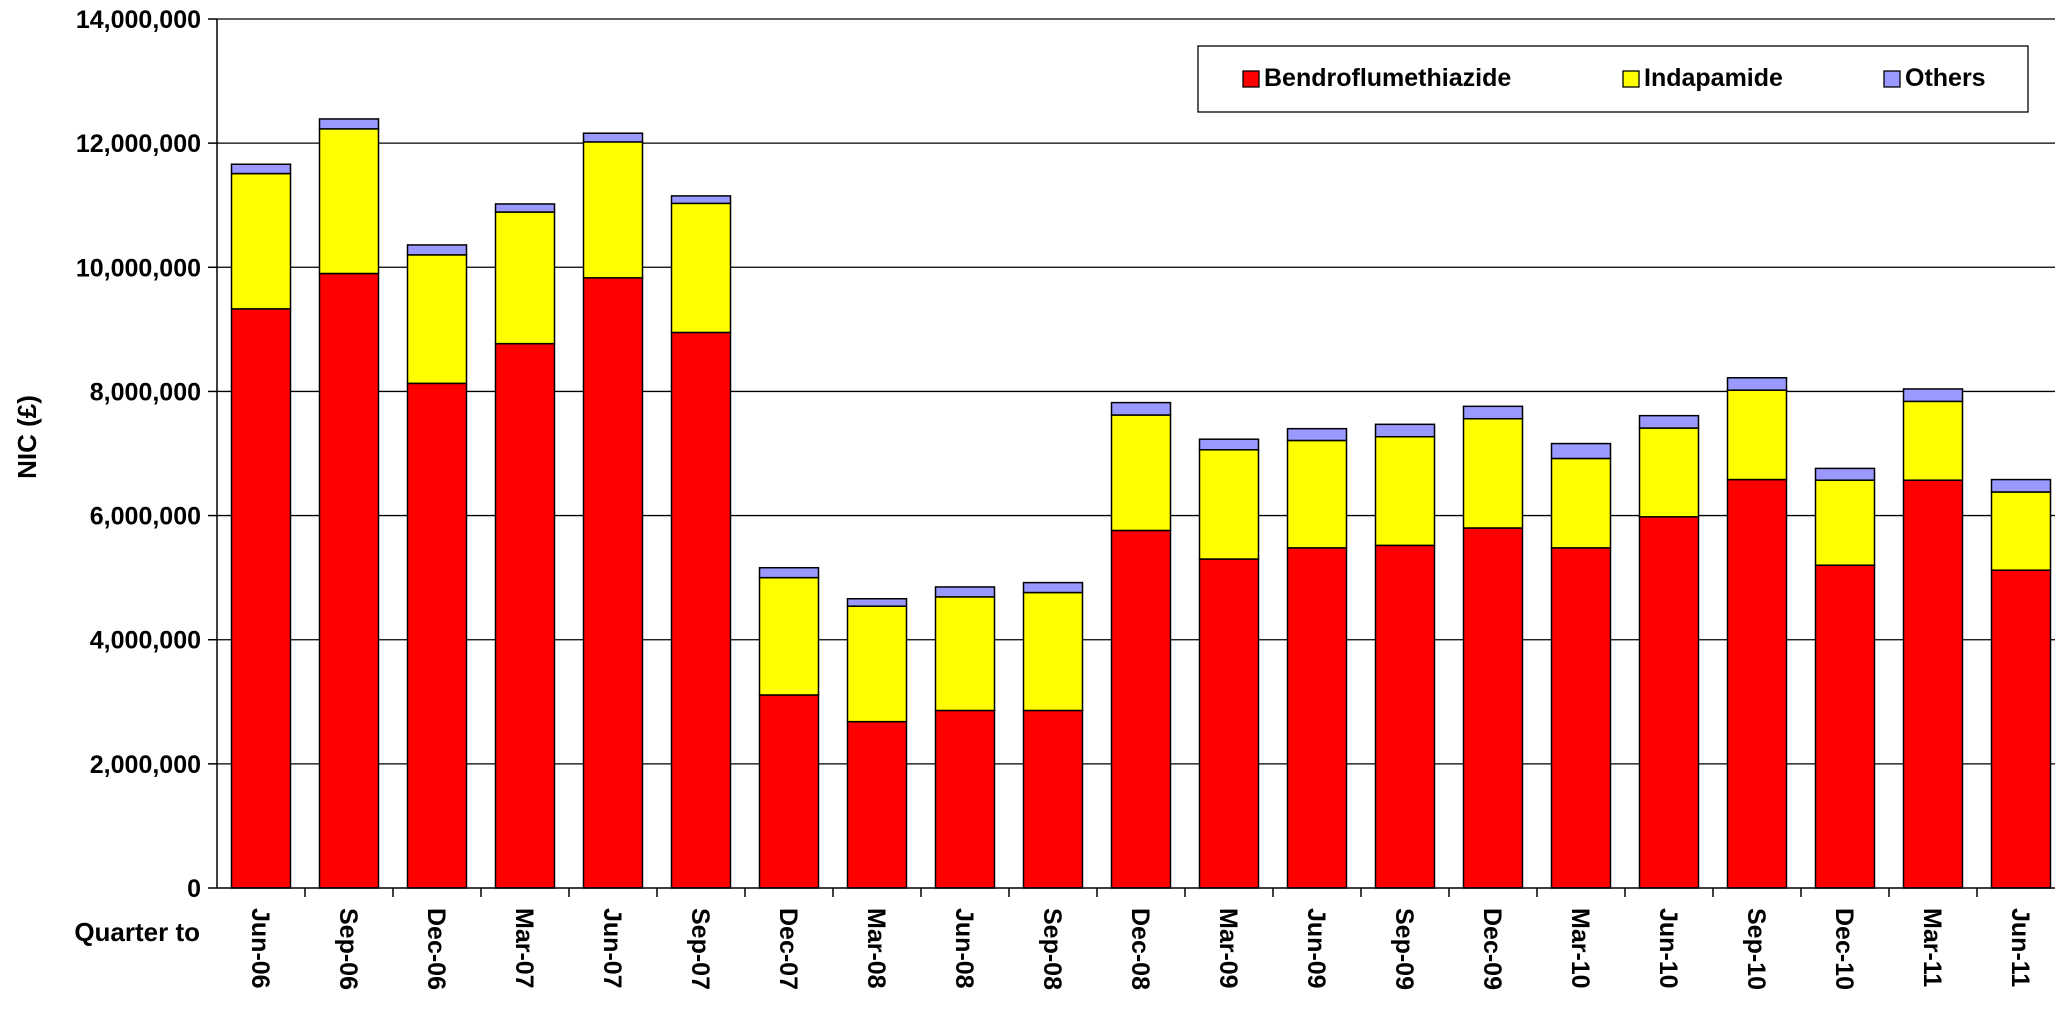 The height and width of the screenshot is (1010, 2055). I want to click on y-tick-label: 8,000,000, so click(145, 392).